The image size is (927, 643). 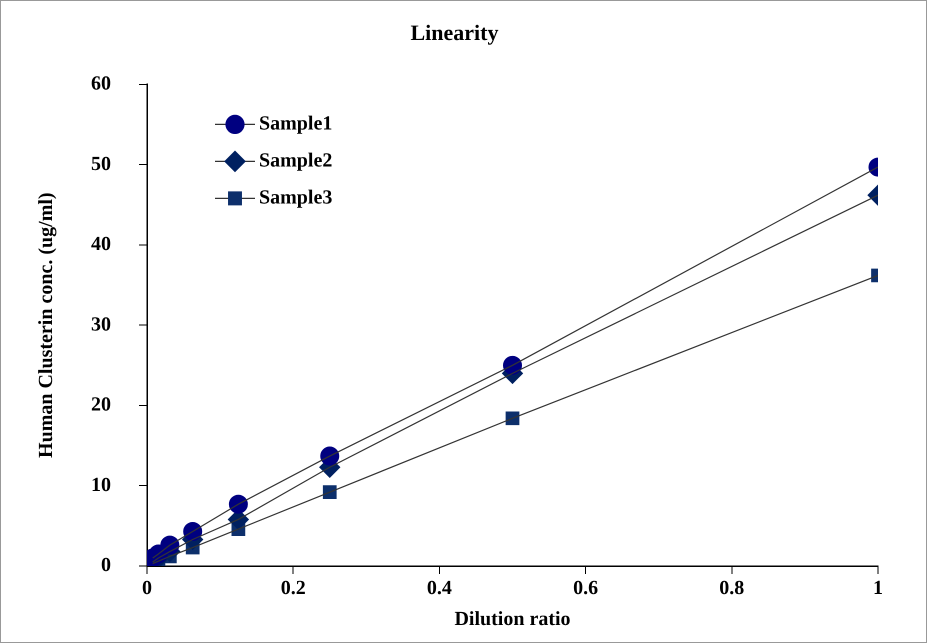 I want to click on chart-title: Linearity, so click(x=454, y=32).